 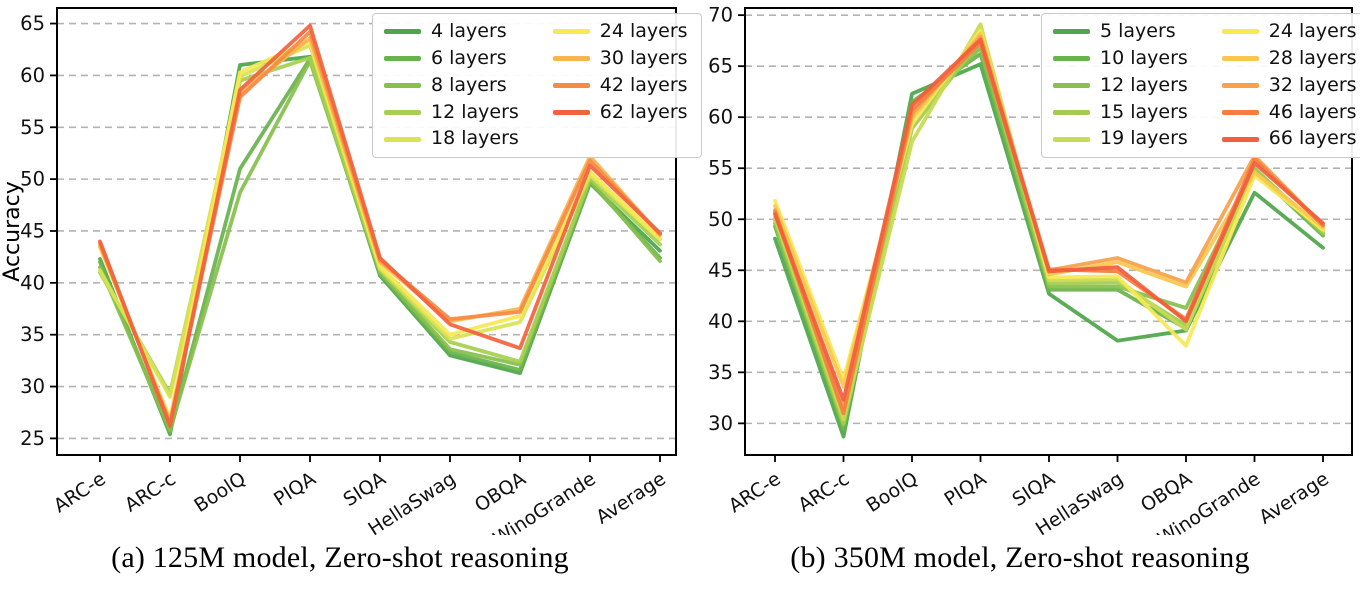 What do you see at coordinates (12, 231) in the screenshot?
I see `y-axis-title: Accuracy` at bounding box center [12, 231].